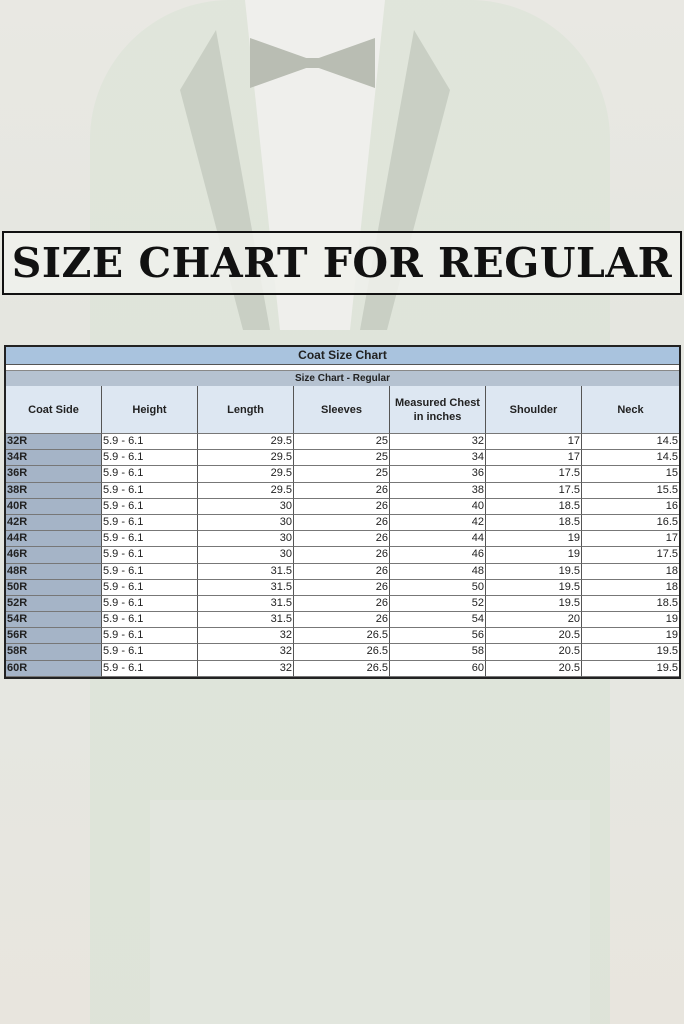 The width and height of the screenshot is (684, 1024). I want to click on table-cell: 36R, so click(54, 474).